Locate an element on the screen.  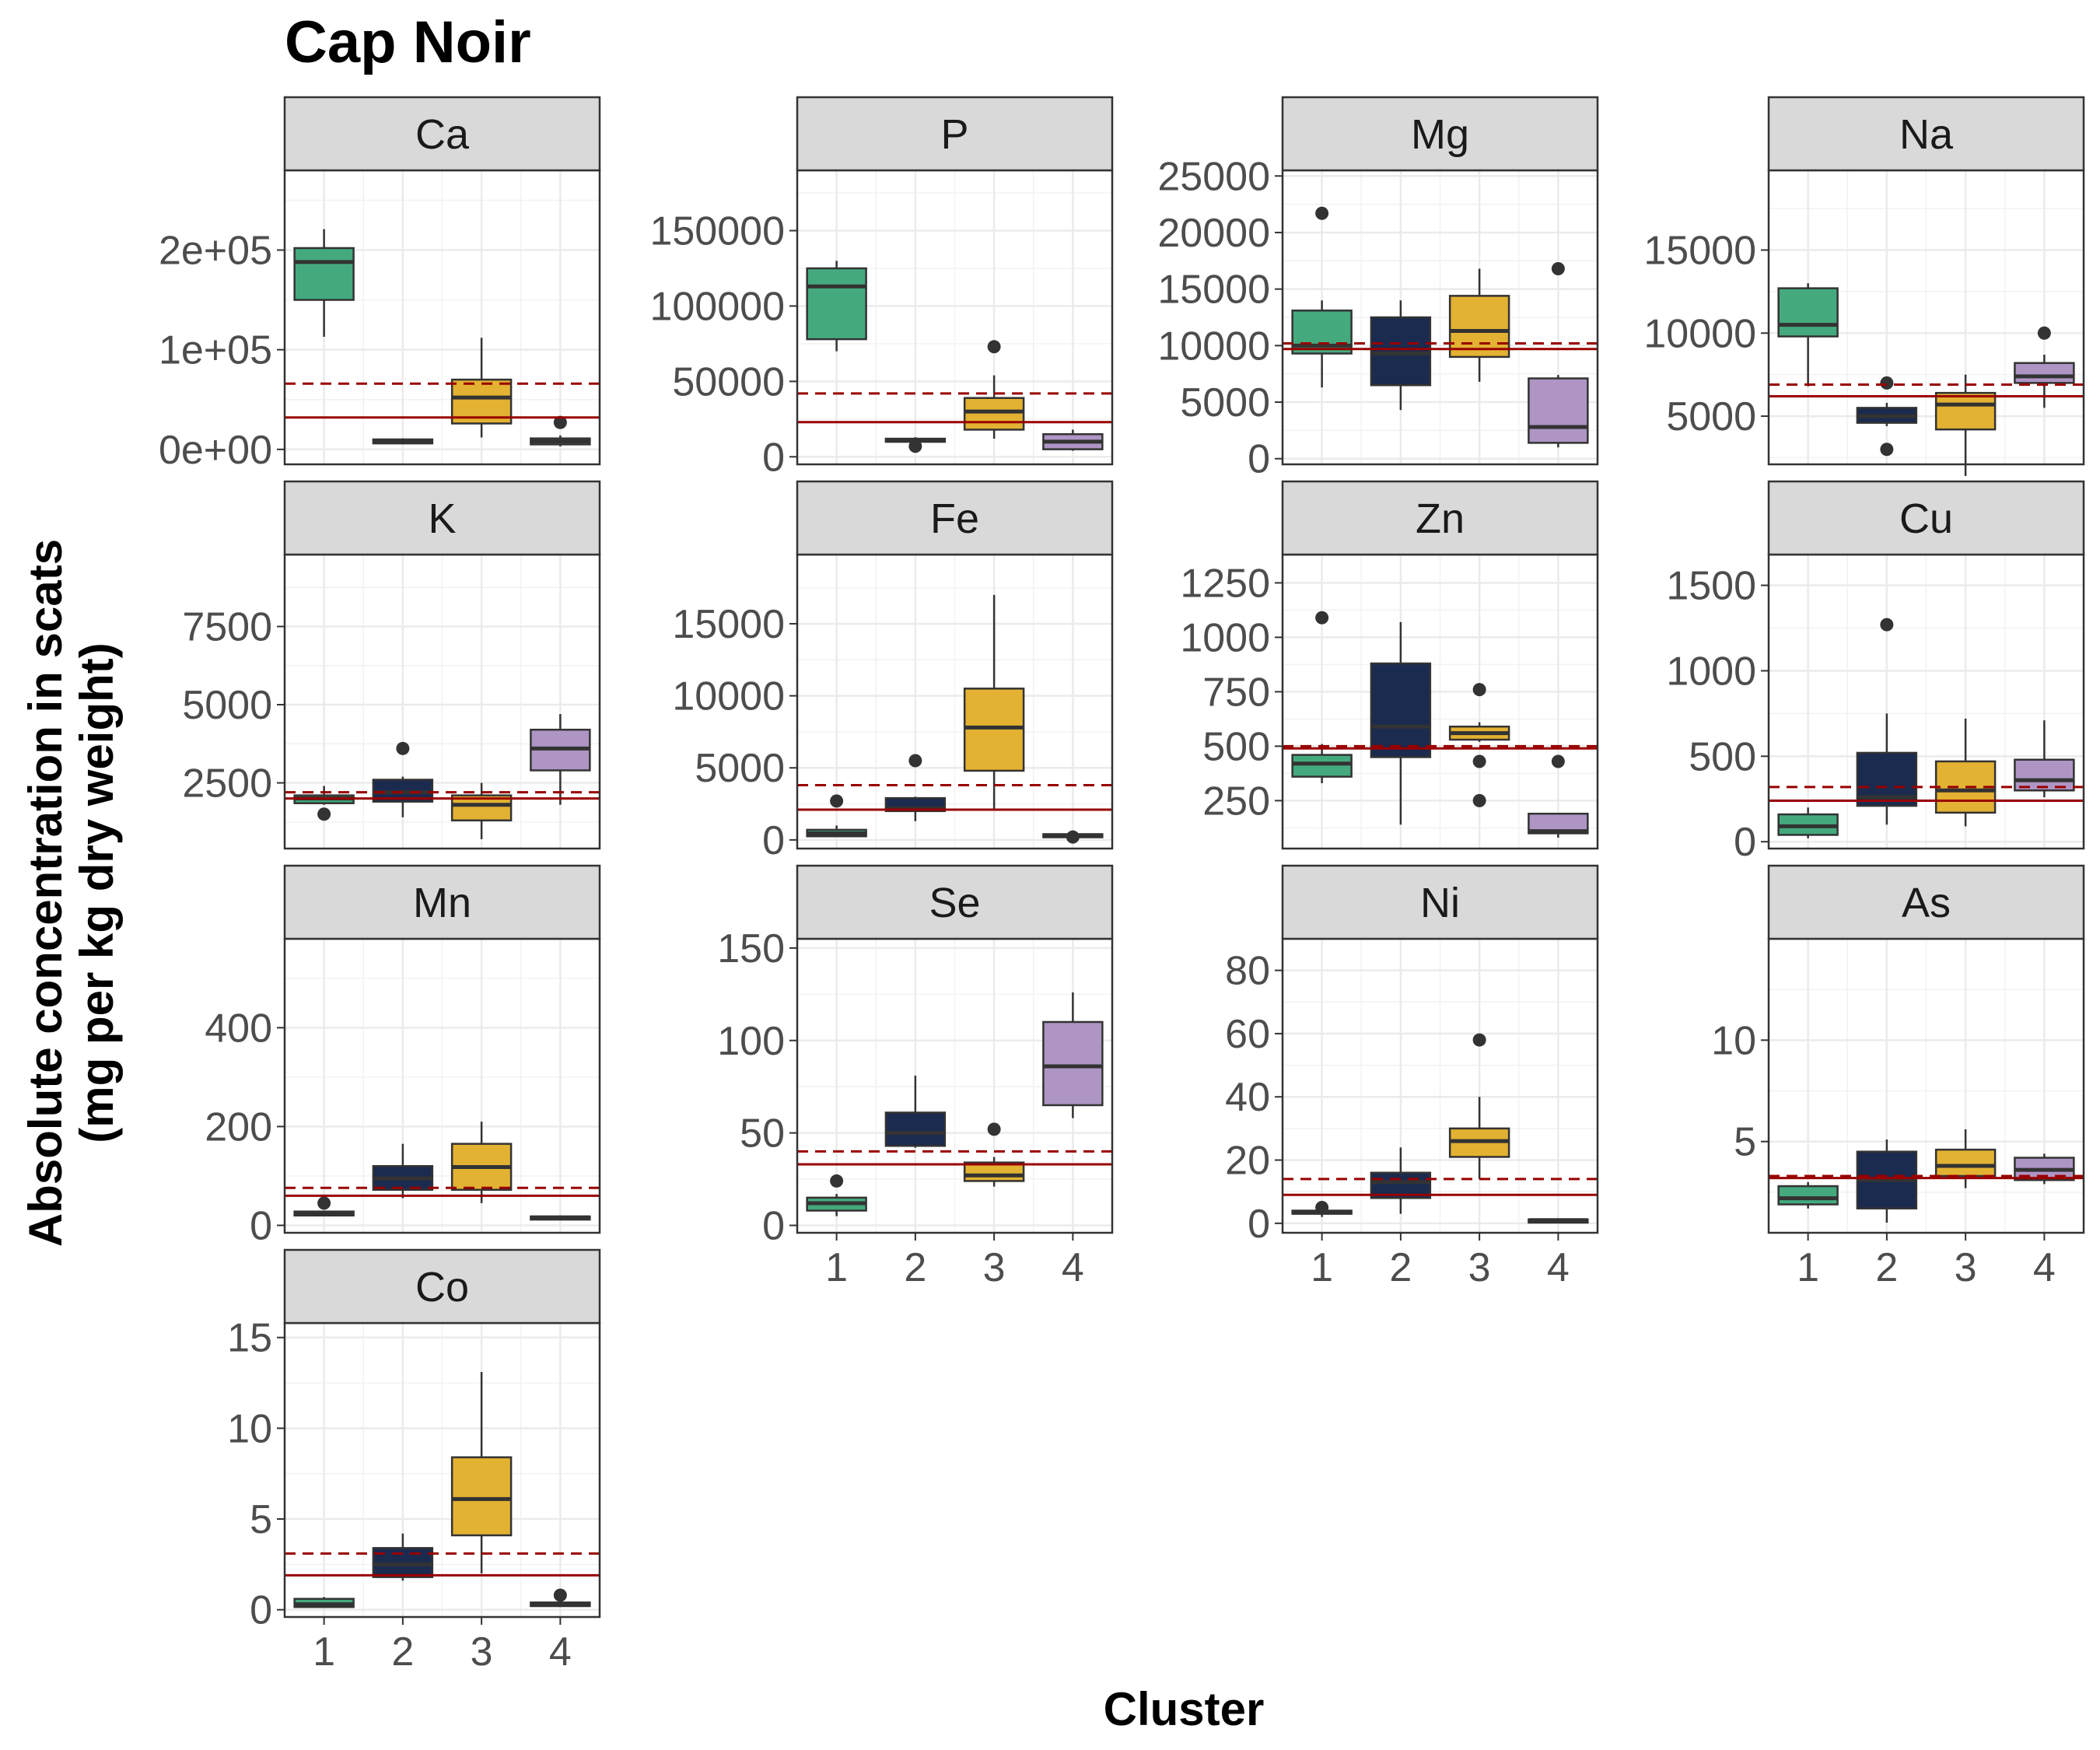
y-tick-label: 2500 is located at coordinates (227, 784).